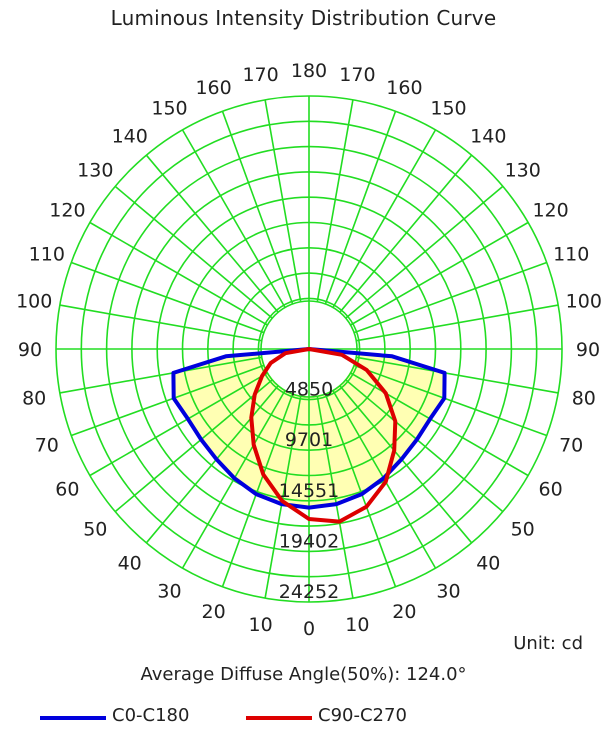 This screenshot has width=607, height=736. Describe the element at coordinates (309, 541) in the screenshot. I see `radial-tick-label: 19402` at that location.